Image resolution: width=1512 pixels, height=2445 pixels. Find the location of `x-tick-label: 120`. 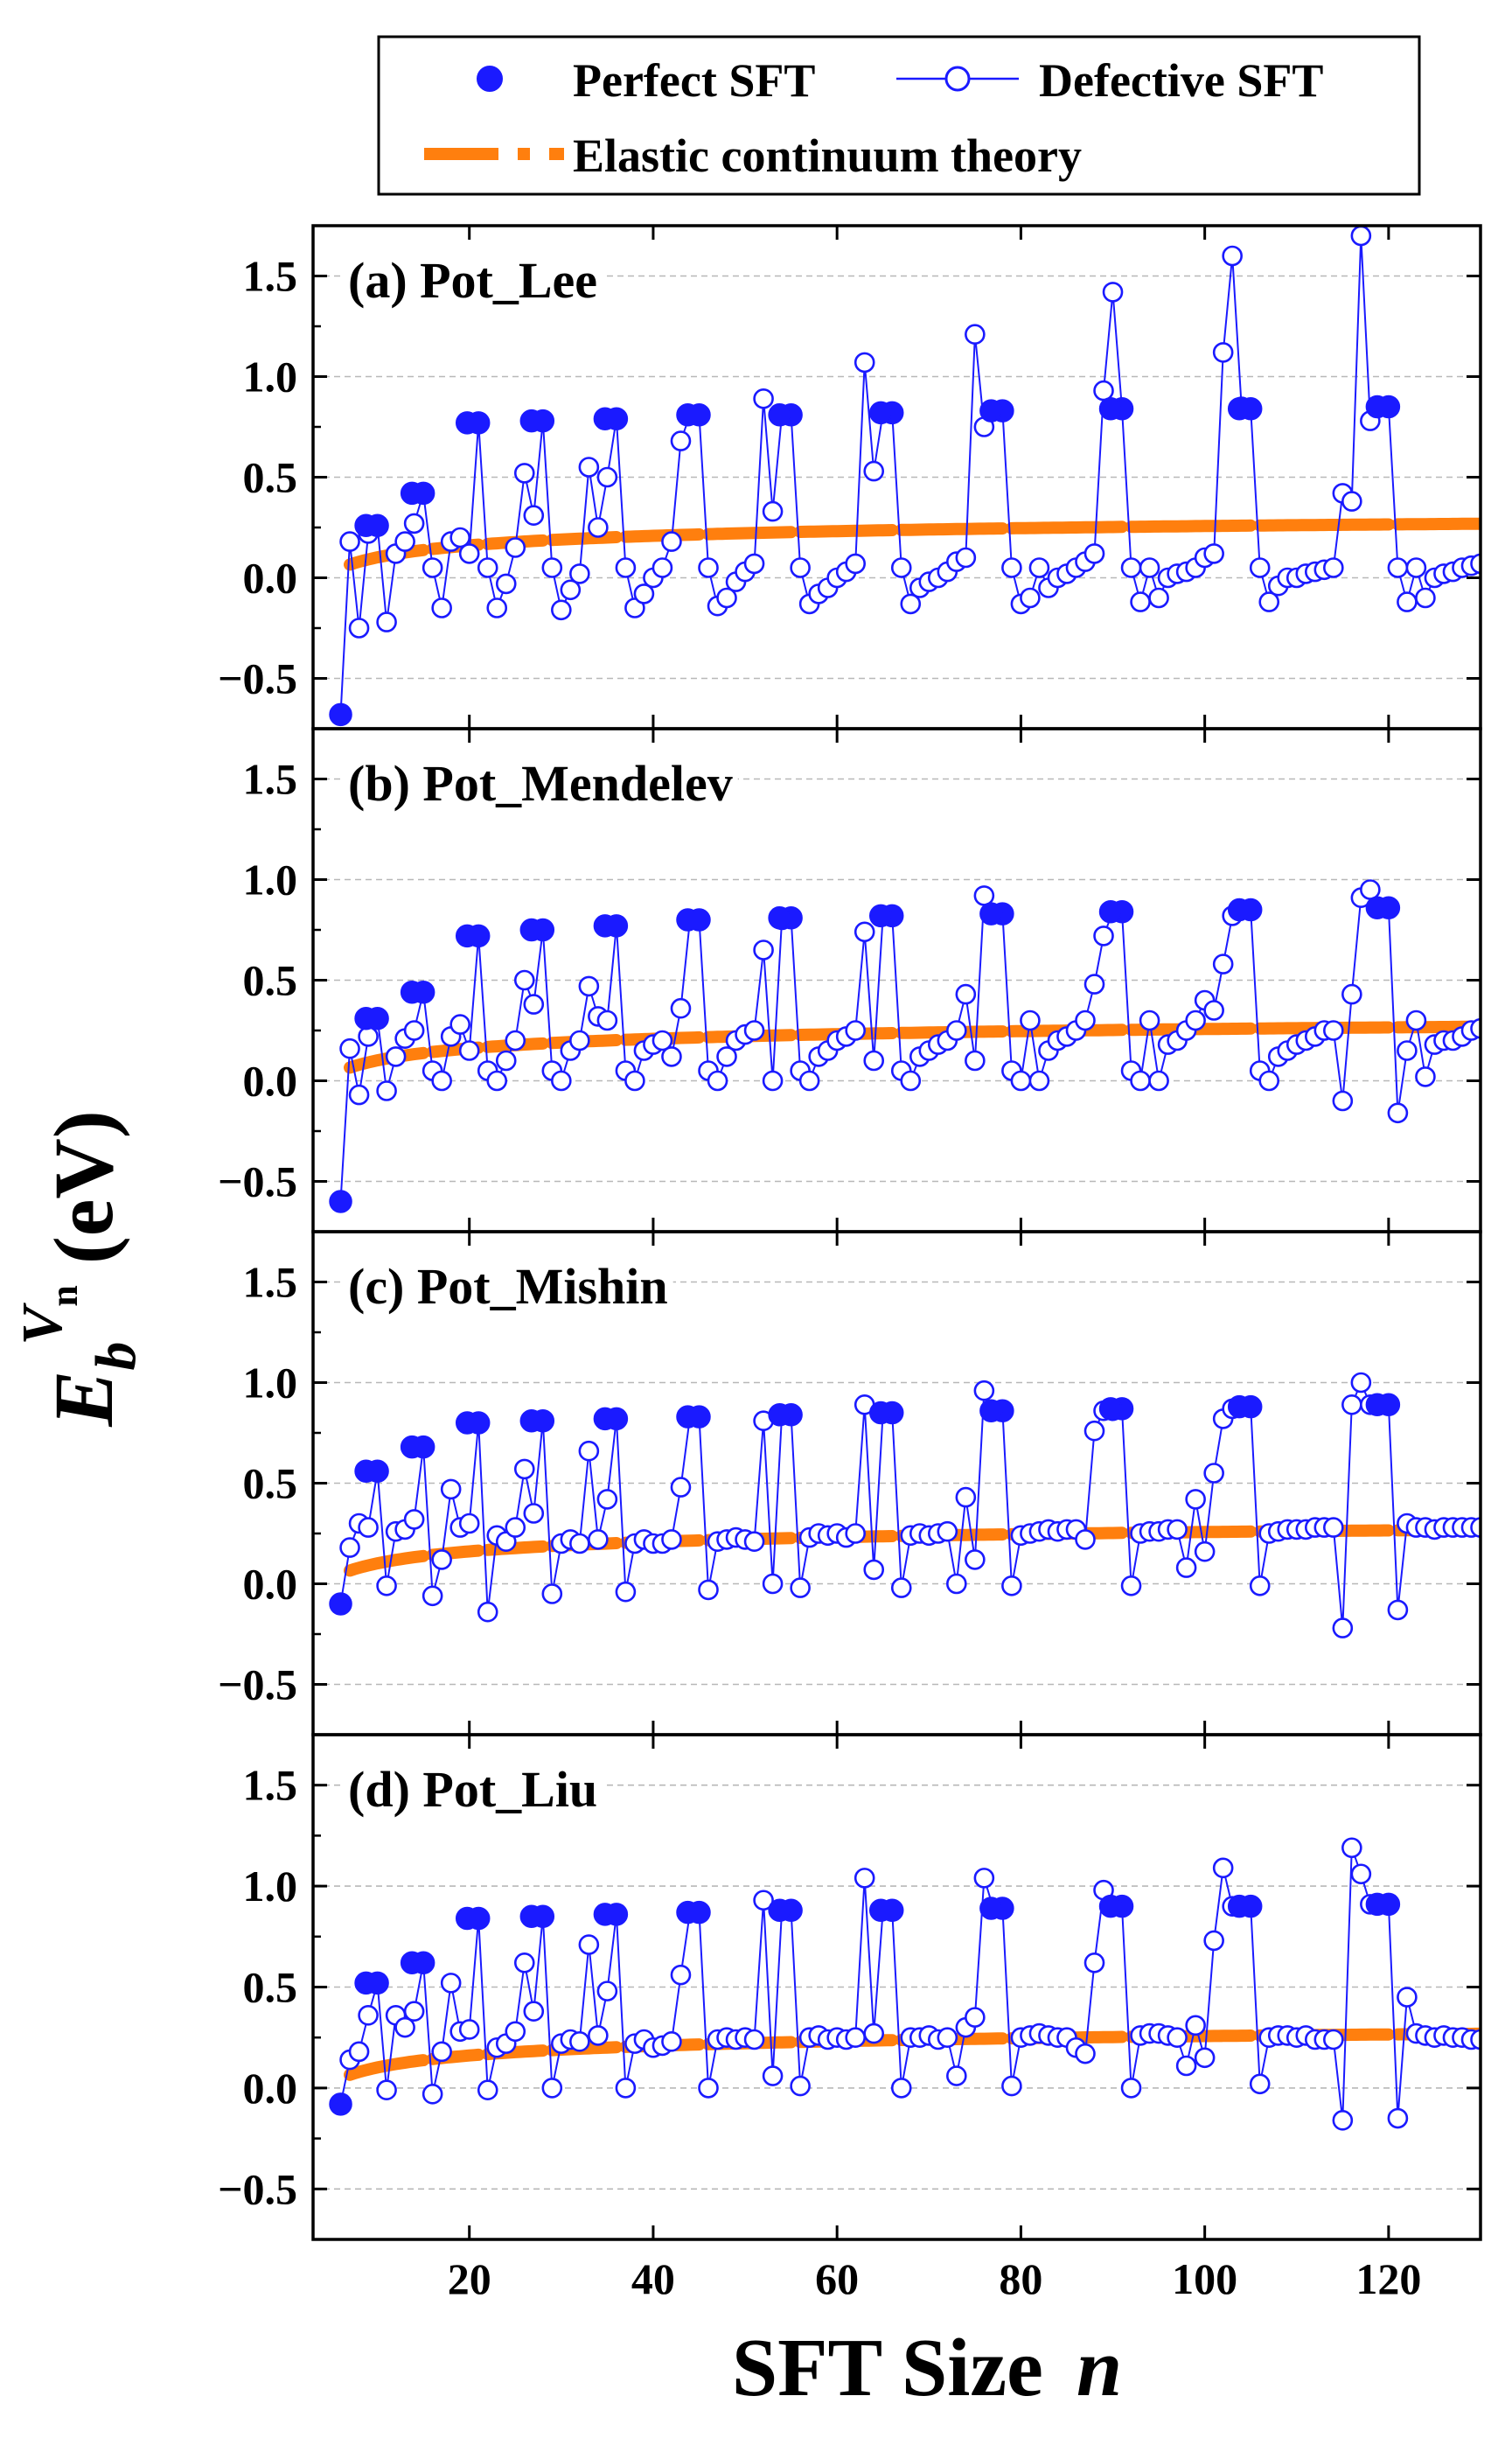

x-tick-label: 120 is located at coordinates (1388, 2278).